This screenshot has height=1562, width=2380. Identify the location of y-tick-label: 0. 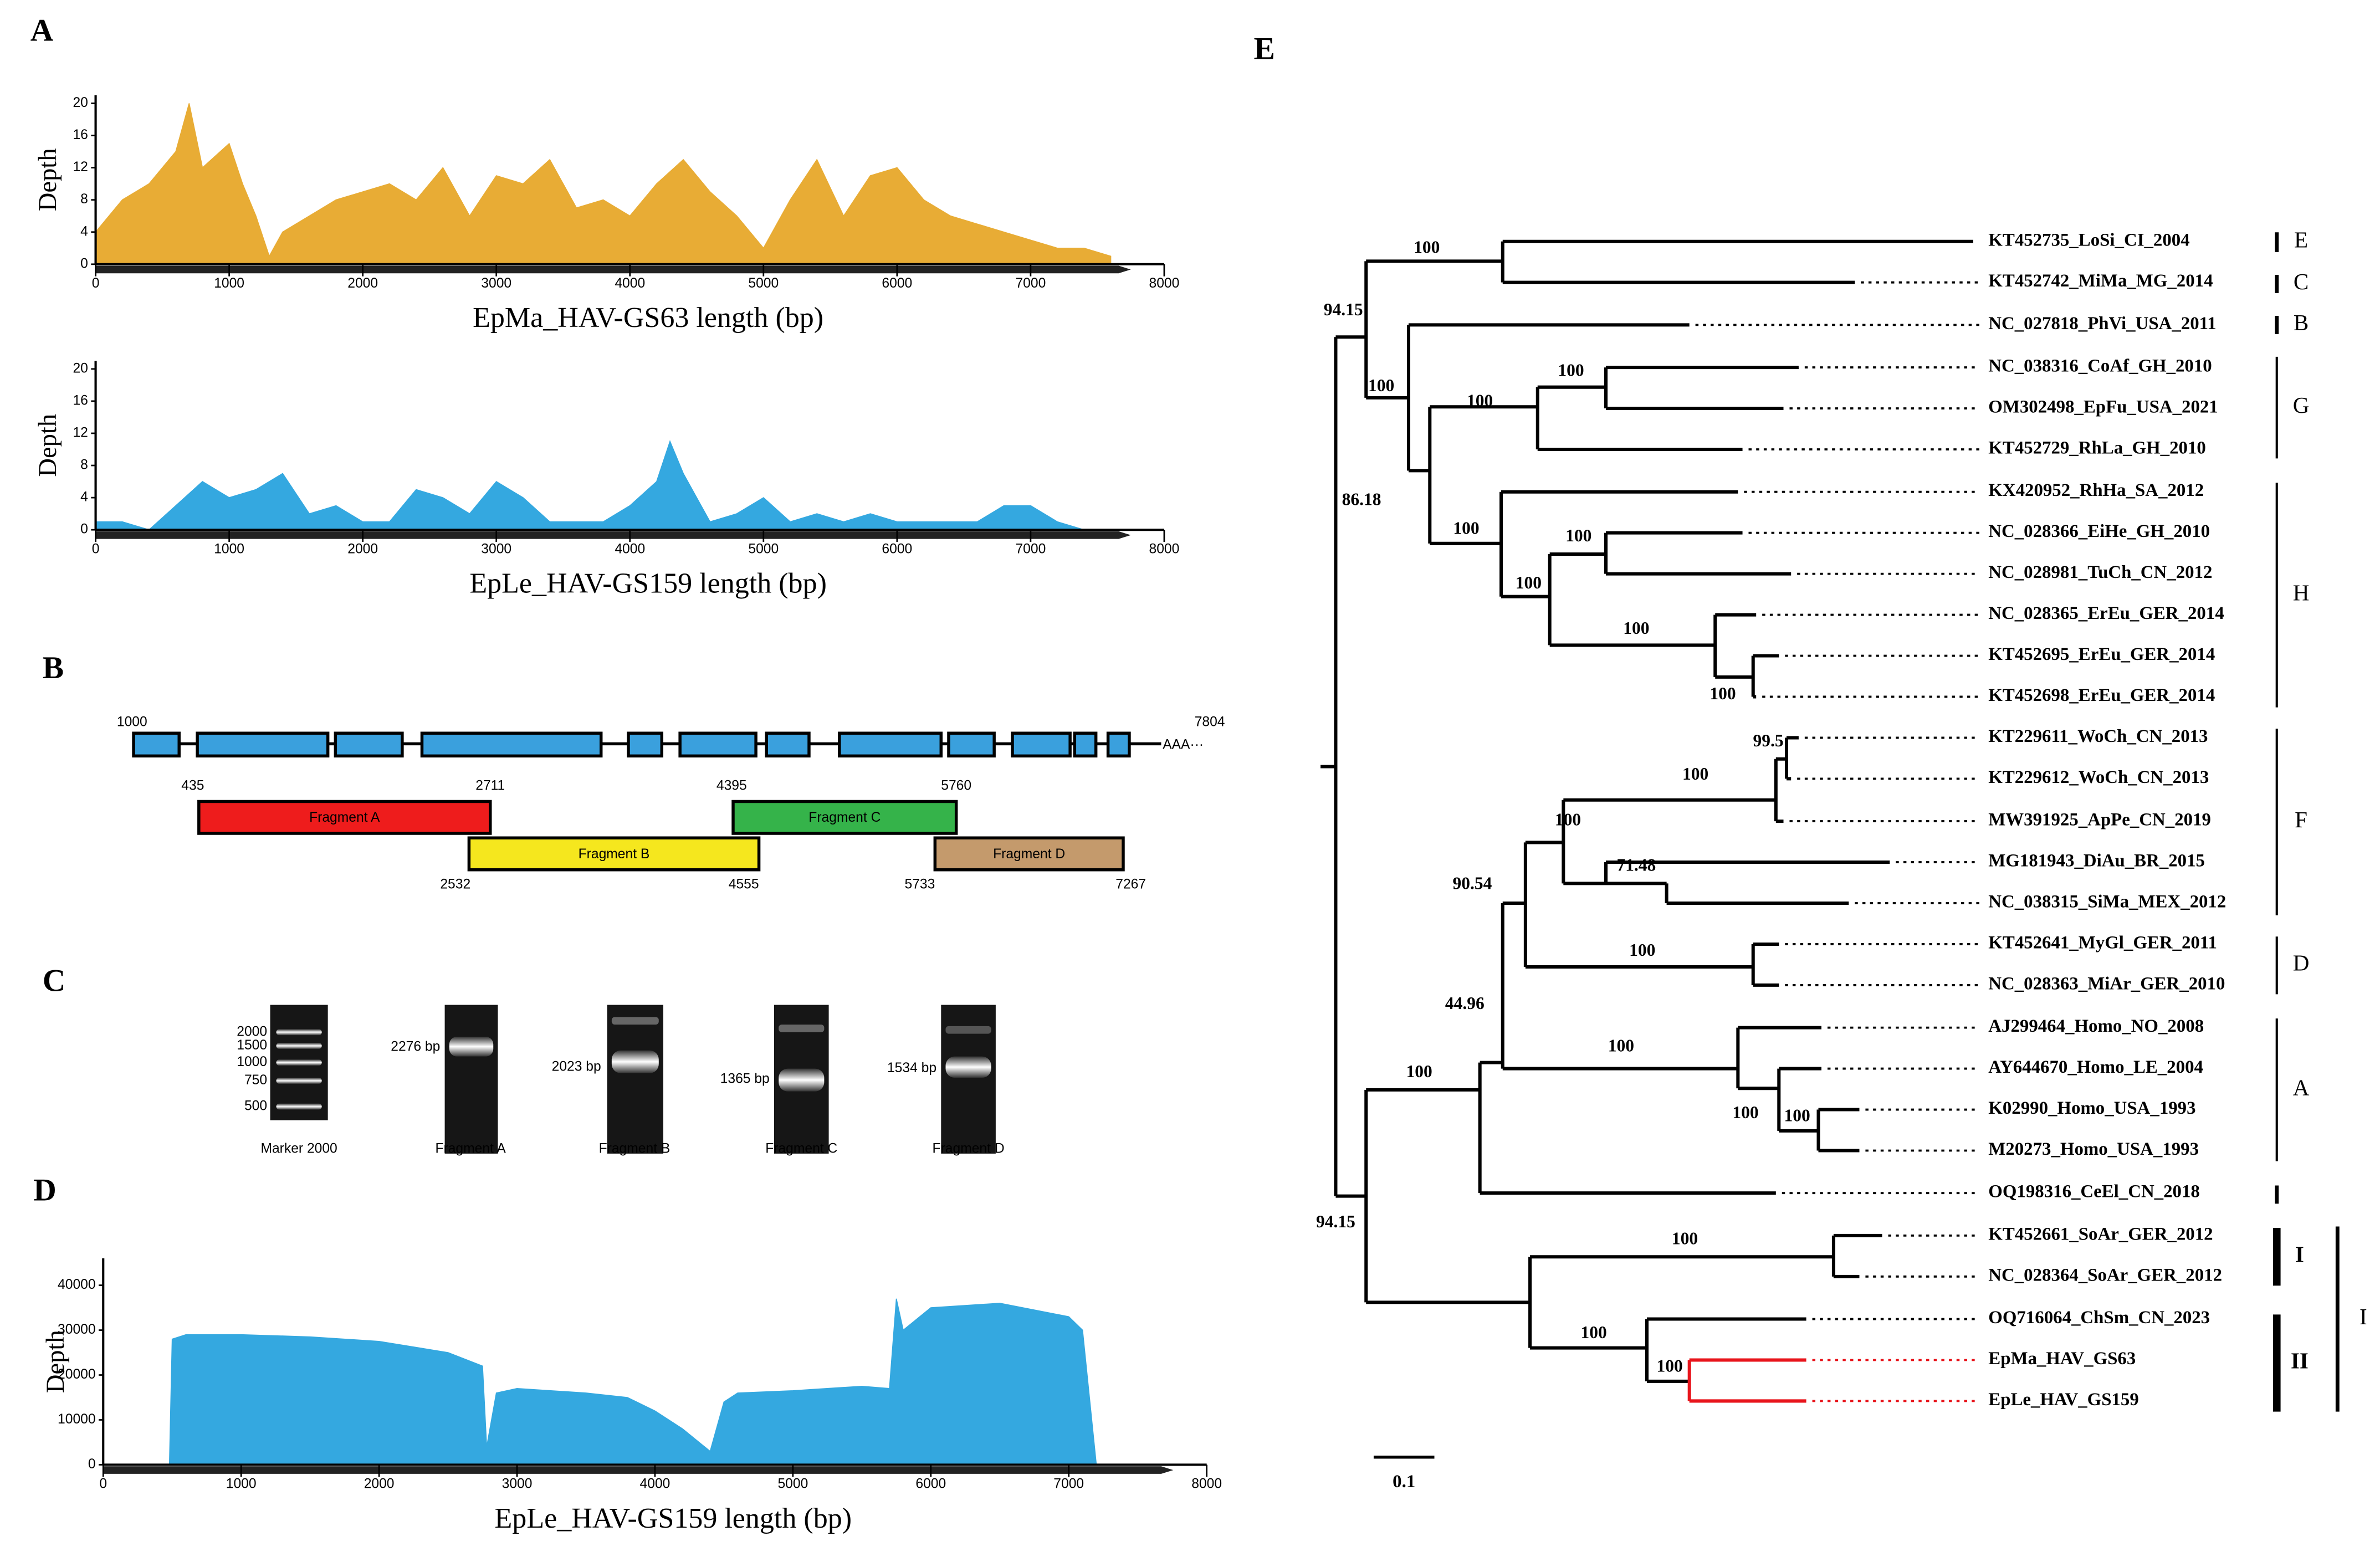
(84, 263).